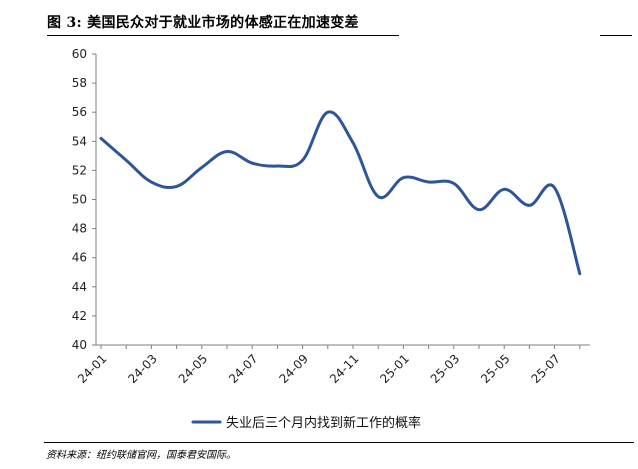  I want to click on y-tick-label: 42, so click(79, 316).